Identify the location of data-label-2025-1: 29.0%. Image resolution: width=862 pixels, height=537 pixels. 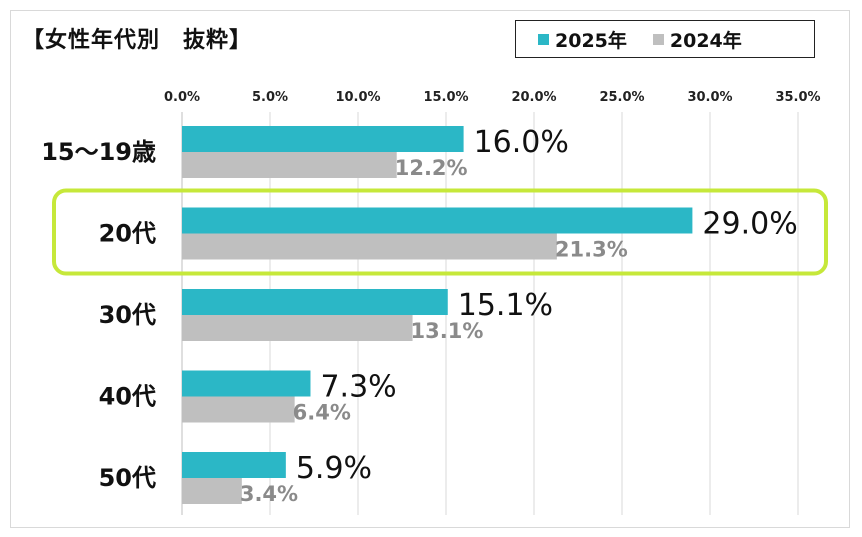
(749, 224).